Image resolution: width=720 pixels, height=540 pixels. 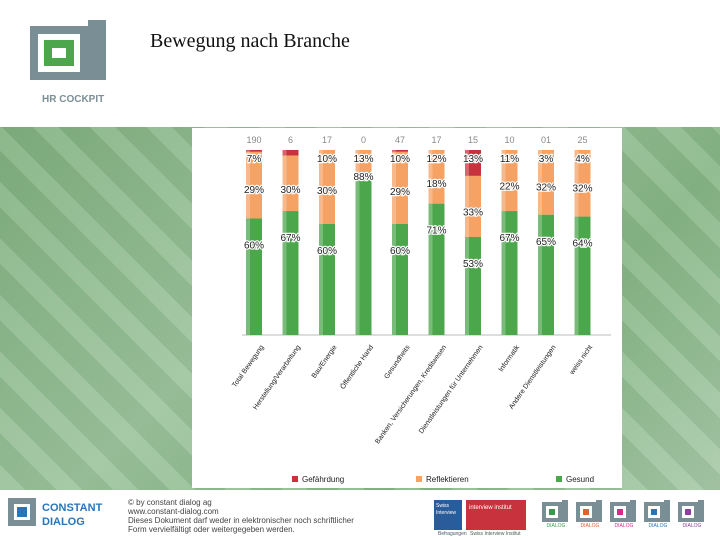 I want to click on constant-dialog-logo: CONSTANT DIALOG, so click(x=55, y=513).